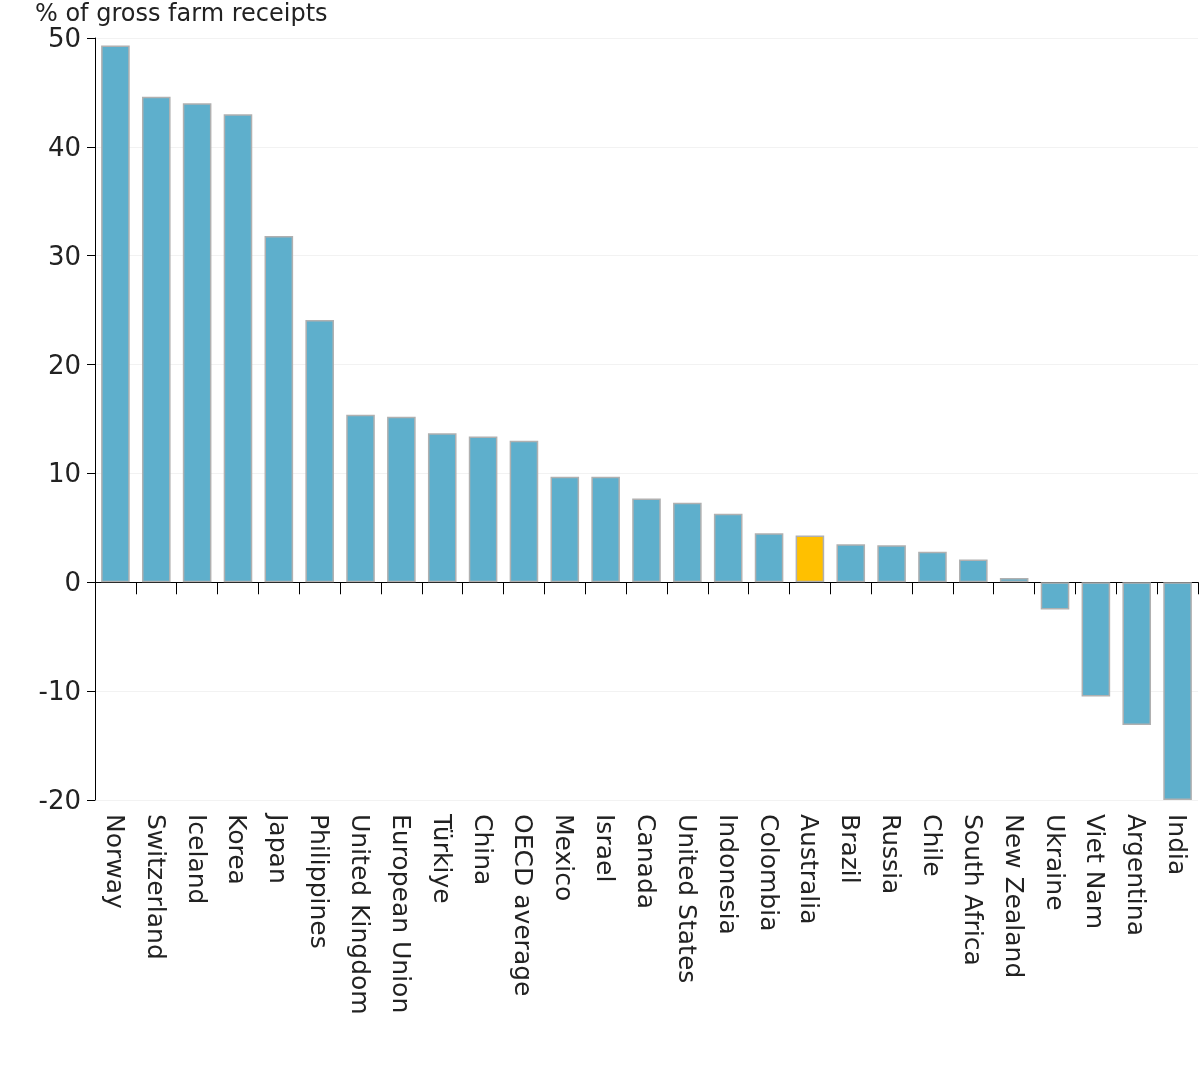 The image size is (1200, 1071). What do you see at coordinates (687, 899) in the screenshot?
I see `x-tick-label: United States` at bounding box center [687, 899].